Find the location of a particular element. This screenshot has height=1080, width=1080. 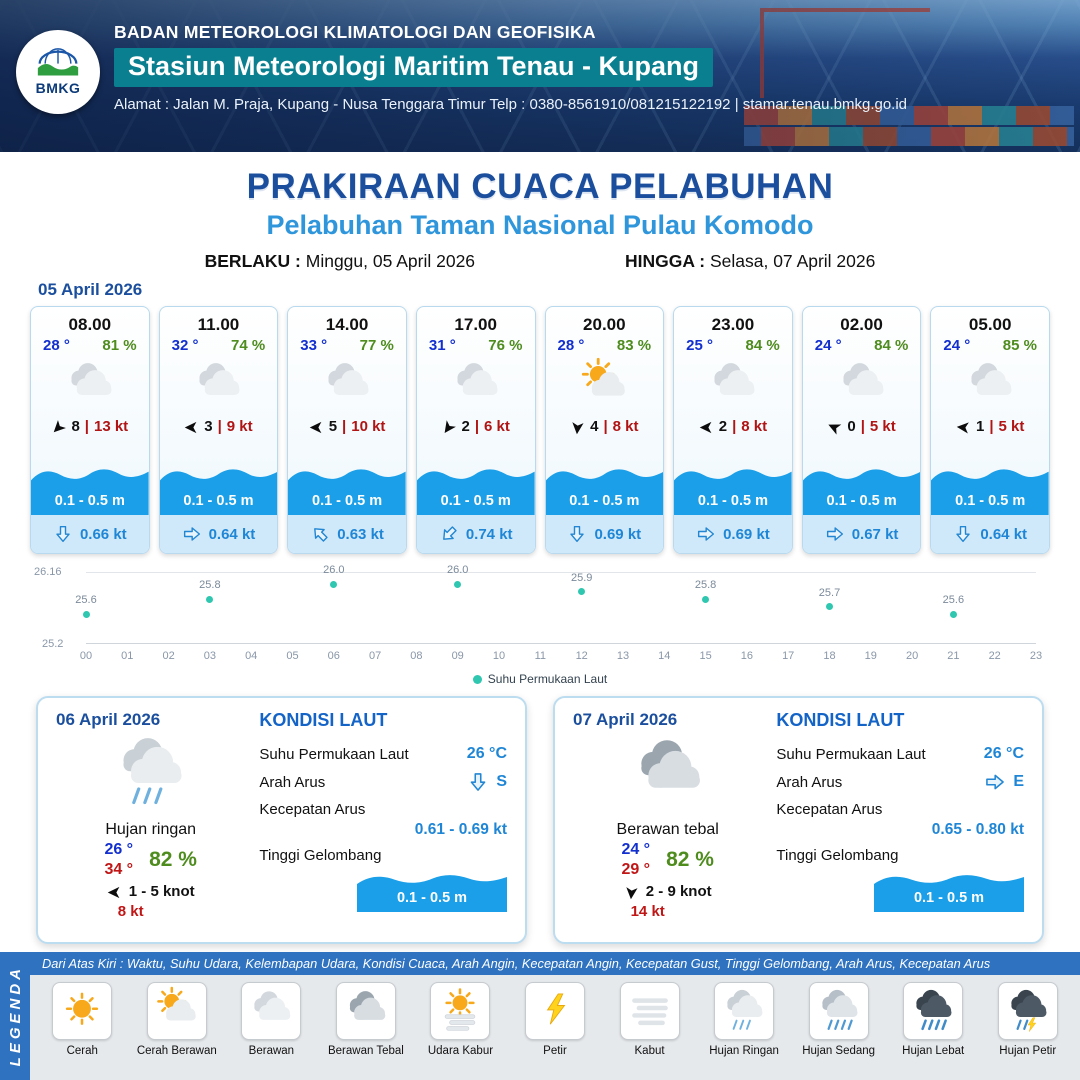

temp-max: 34 ° is located at coordinates (119, 869).